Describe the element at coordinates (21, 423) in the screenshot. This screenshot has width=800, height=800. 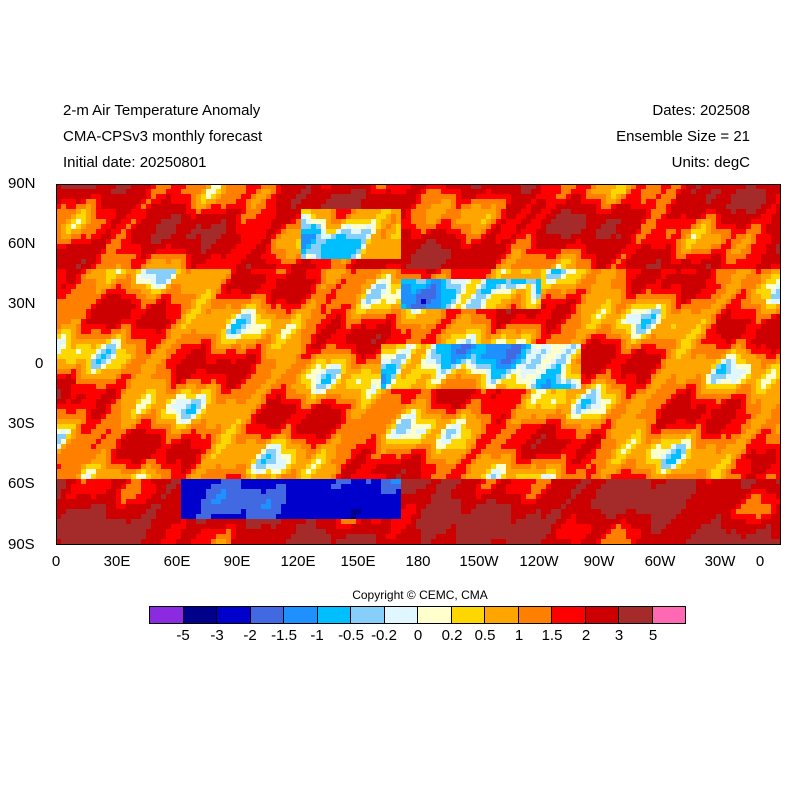
I see `lat-label: 30S` at that location.